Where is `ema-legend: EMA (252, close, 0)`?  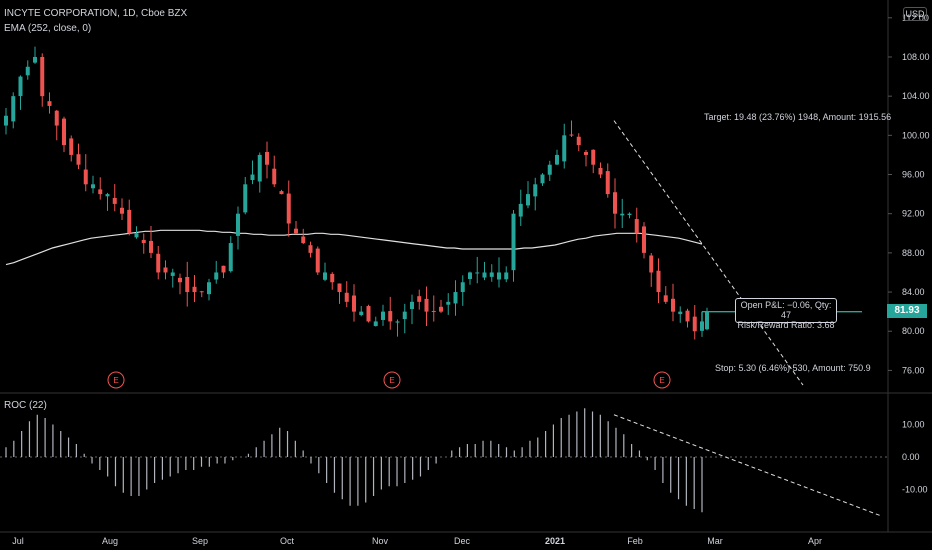 ema-legend: EMA (252, close, 0) is located at coordinates (48, 28).